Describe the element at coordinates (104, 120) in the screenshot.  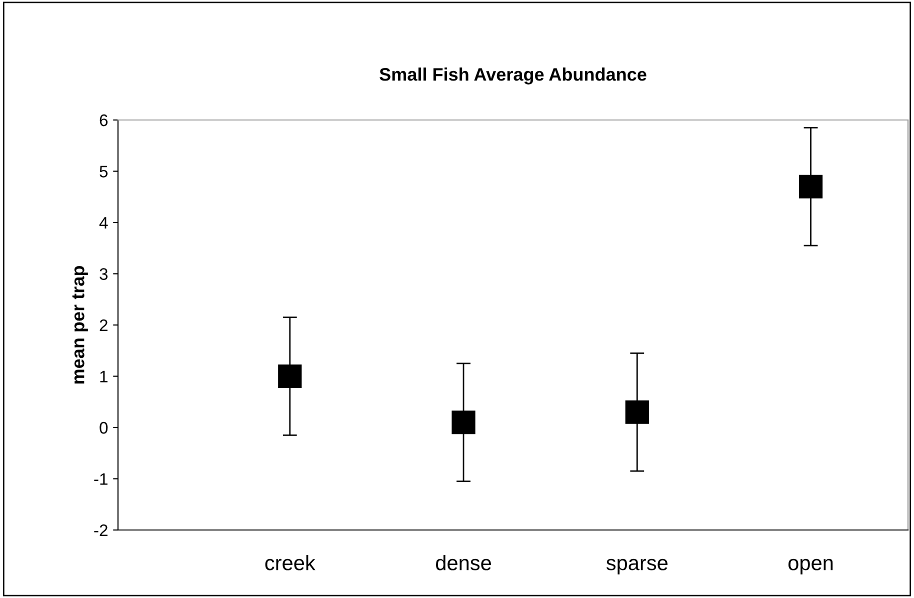
I see `y-tick-label: 6` at that location.